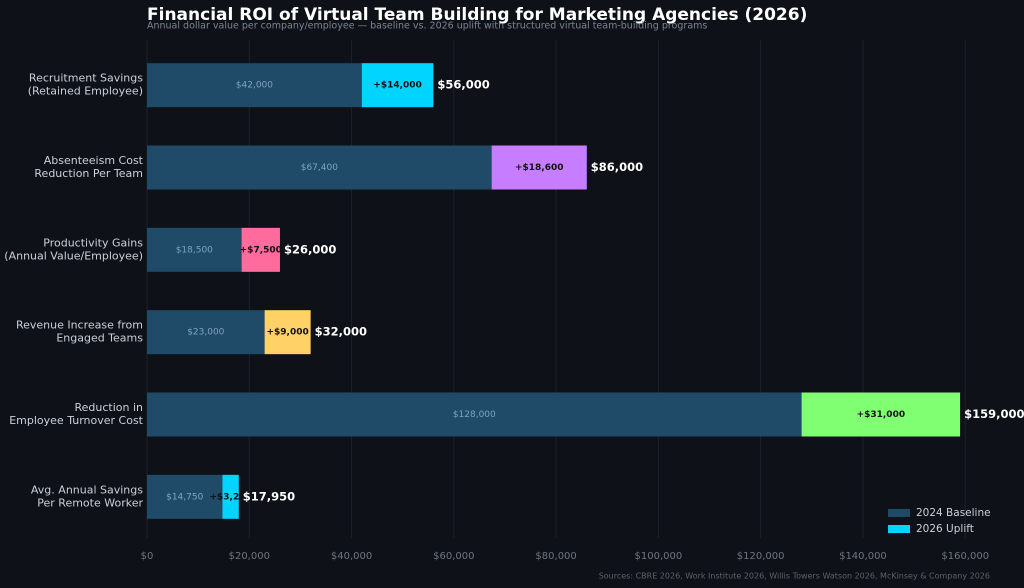  Describe the element at coordinates (86, 78) in the screenshot. I see `y-tick-label-line: Recruitment Savings` at that location.